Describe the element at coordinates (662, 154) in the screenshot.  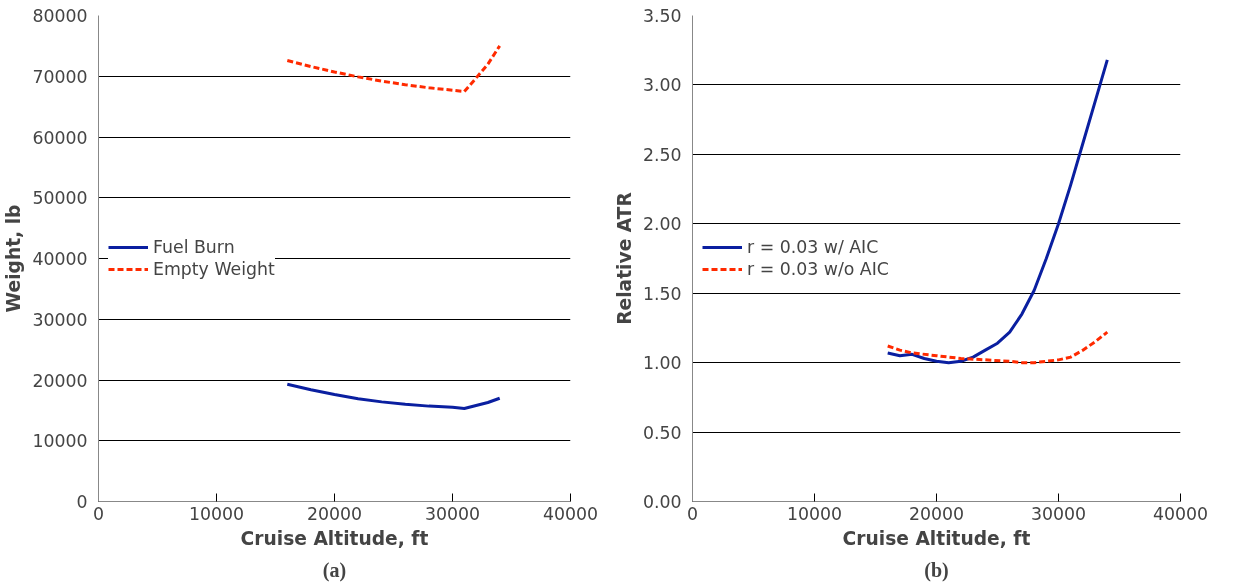
I see `y-tick-label: 2.50` at that location.